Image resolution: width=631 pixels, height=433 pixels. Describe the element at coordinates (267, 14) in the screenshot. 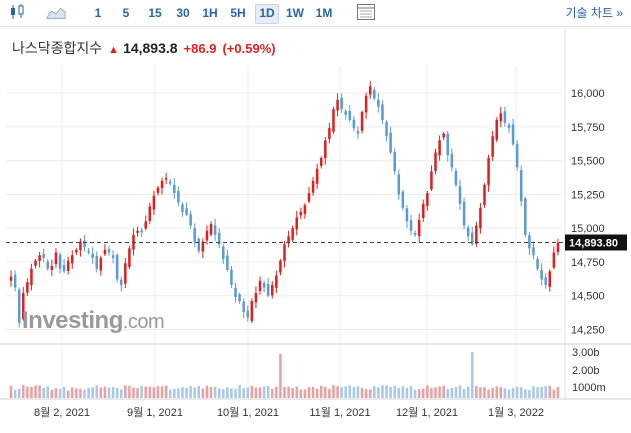

I see `timeframe-1d: 1D` at that location.